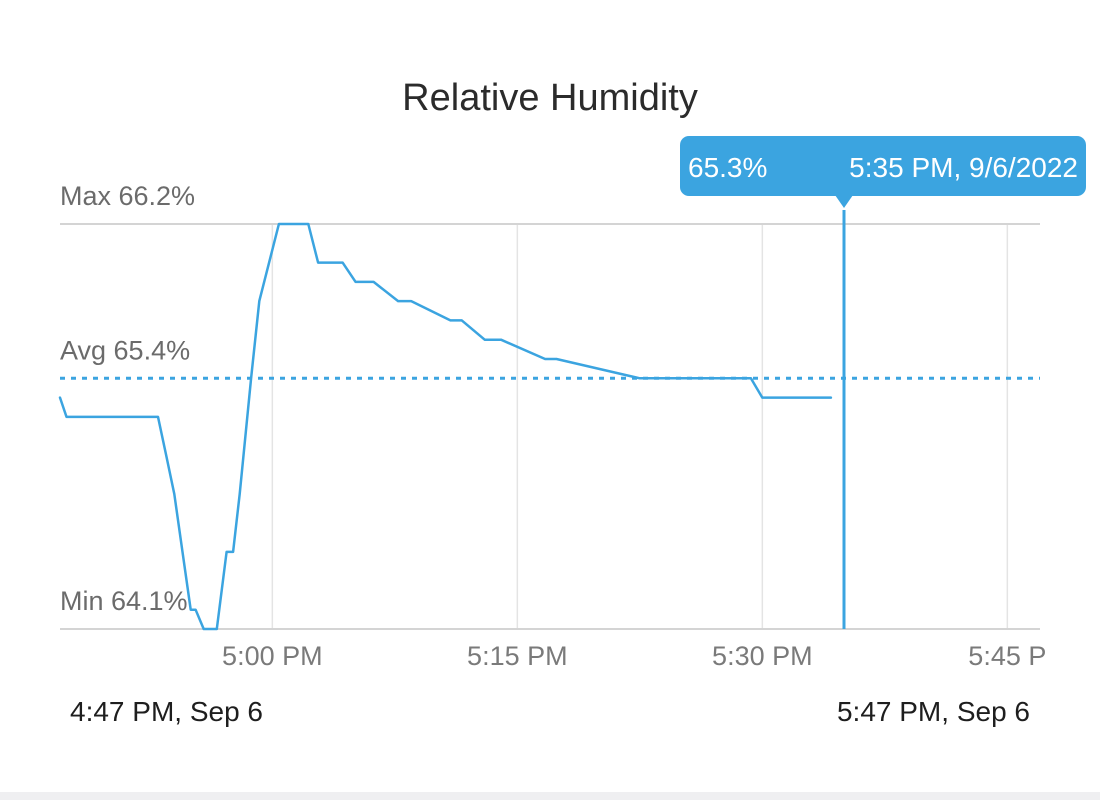 Image resolution: width=1100 pixels, height=800 pixels. I want to click on tooltip-pointer, so click(844, 201).